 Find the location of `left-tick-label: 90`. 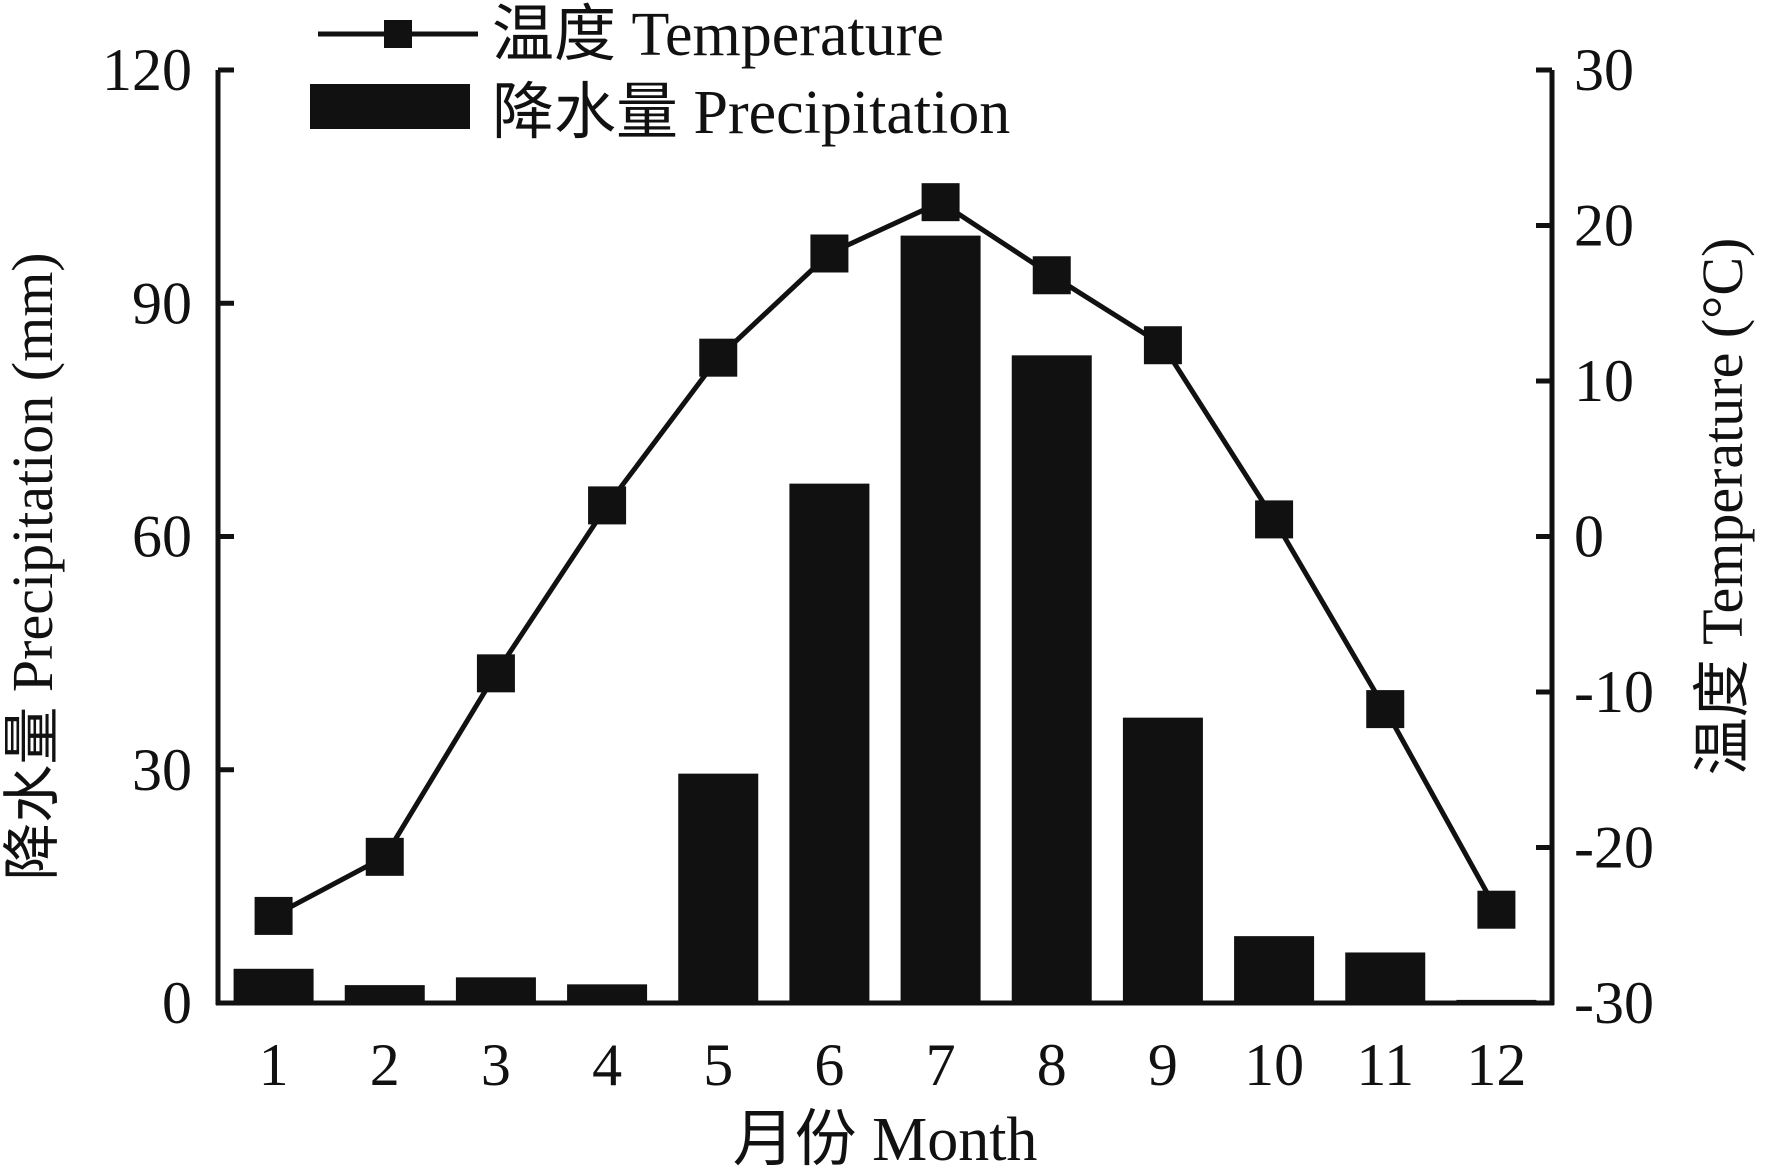

left-tick-label: 90 is located at coordinates (162, 303).